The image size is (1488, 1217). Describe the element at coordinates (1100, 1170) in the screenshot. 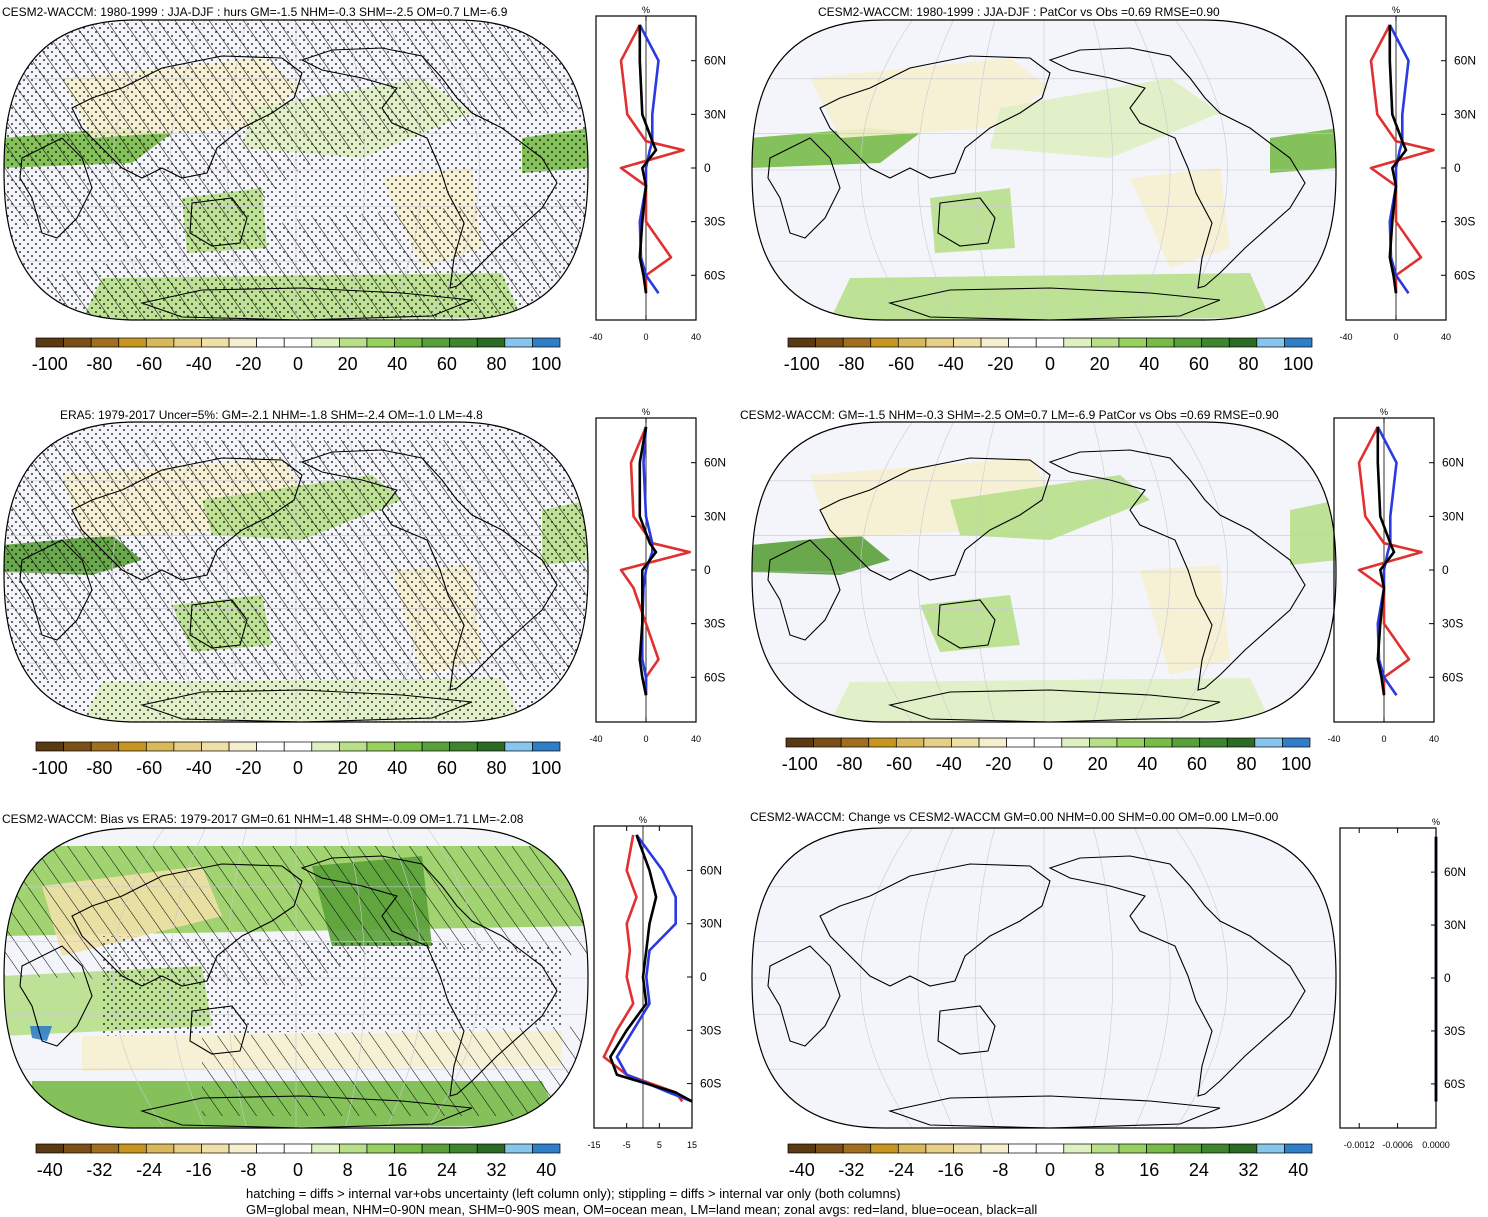

I see `colorbar-label: 8` at that location.